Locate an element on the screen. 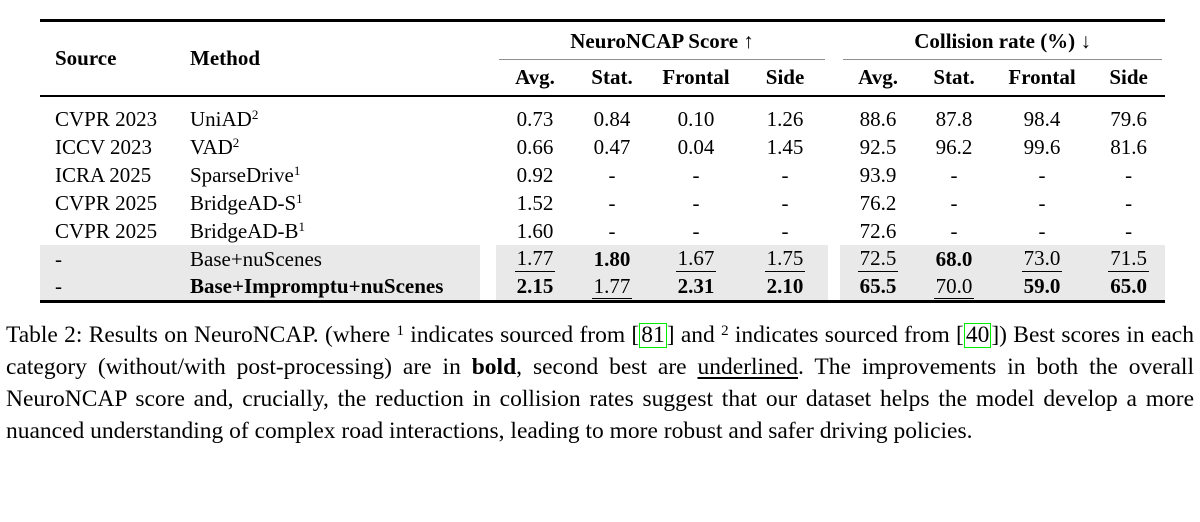  cell-source: - is located at coordinates (115, 287).